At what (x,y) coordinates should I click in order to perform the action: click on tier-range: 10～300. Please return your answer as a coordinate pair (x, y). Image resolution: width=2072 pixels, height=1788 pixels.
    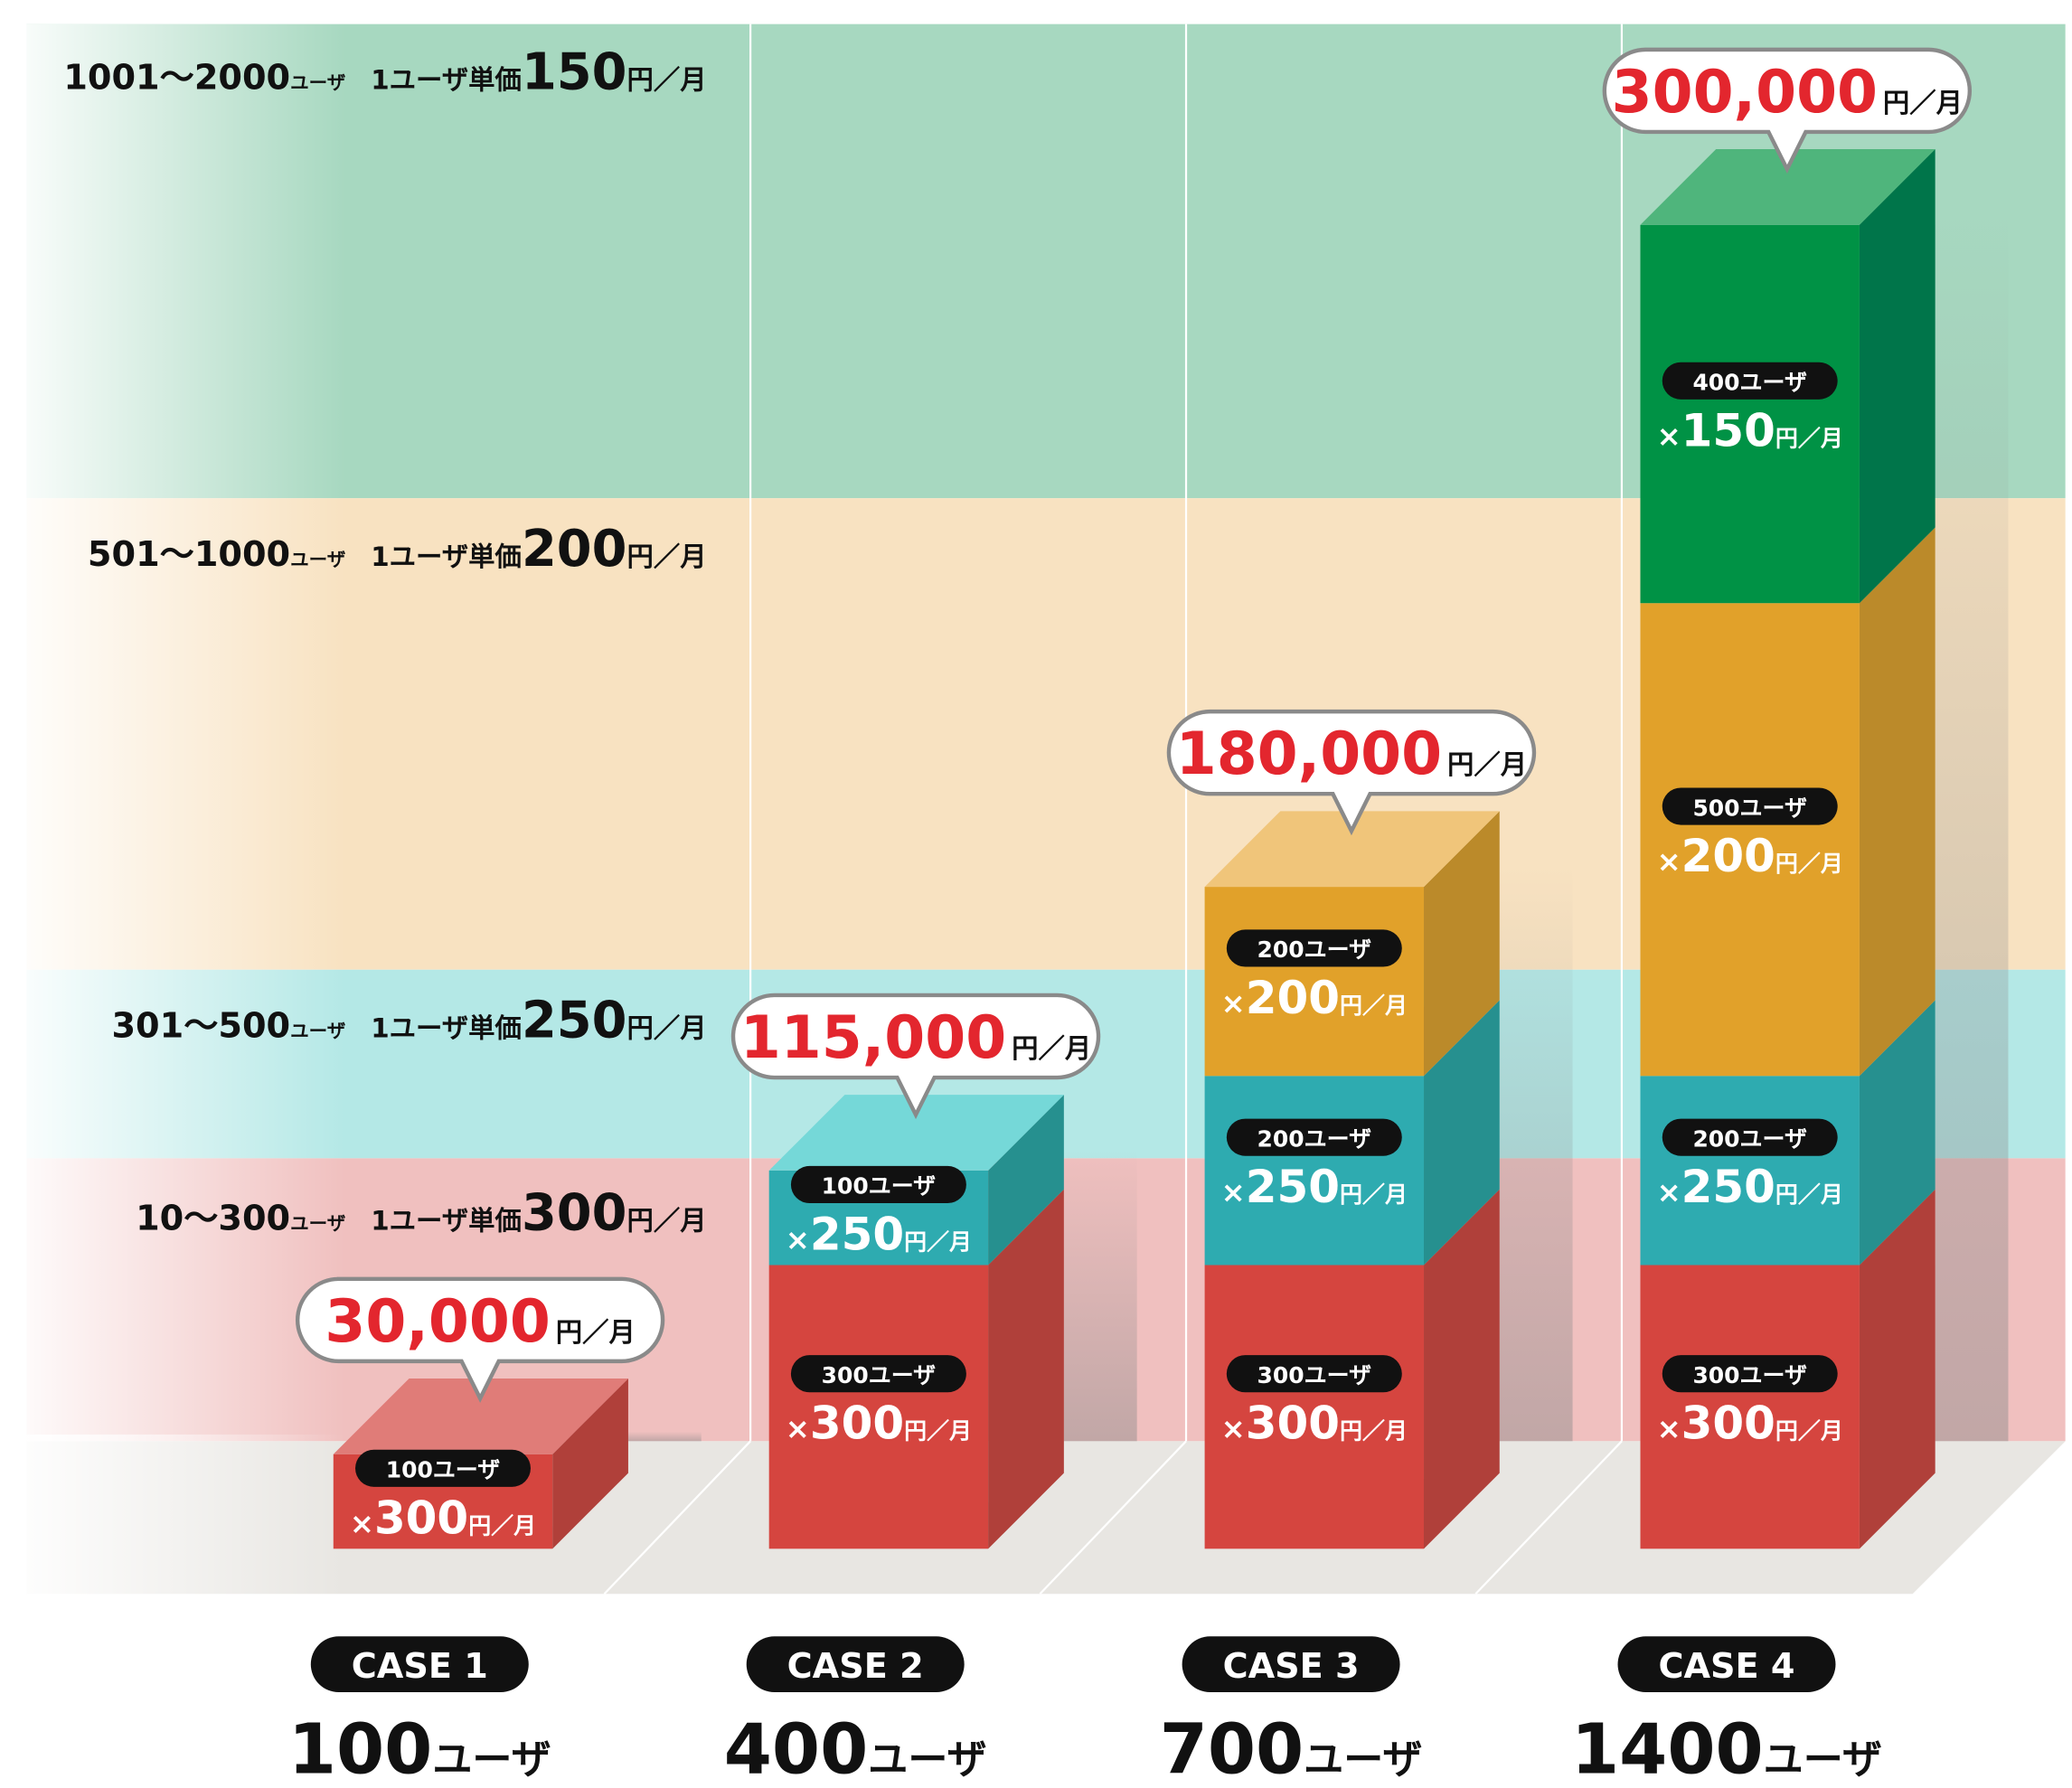
    Looking at the image, I should click on (213, 1219).